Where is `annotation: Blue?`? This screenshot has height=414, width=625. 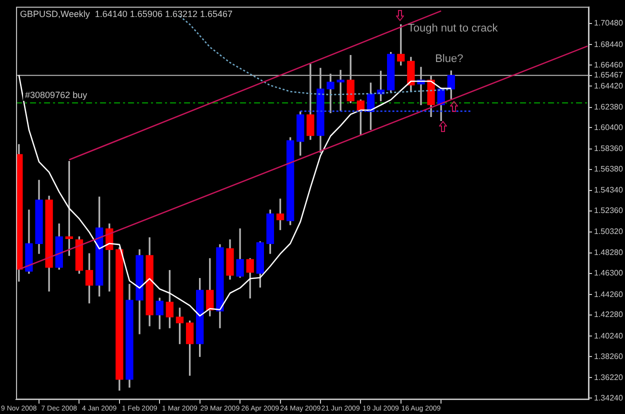 annotation: Blue? is located at coordinates (449, 58).